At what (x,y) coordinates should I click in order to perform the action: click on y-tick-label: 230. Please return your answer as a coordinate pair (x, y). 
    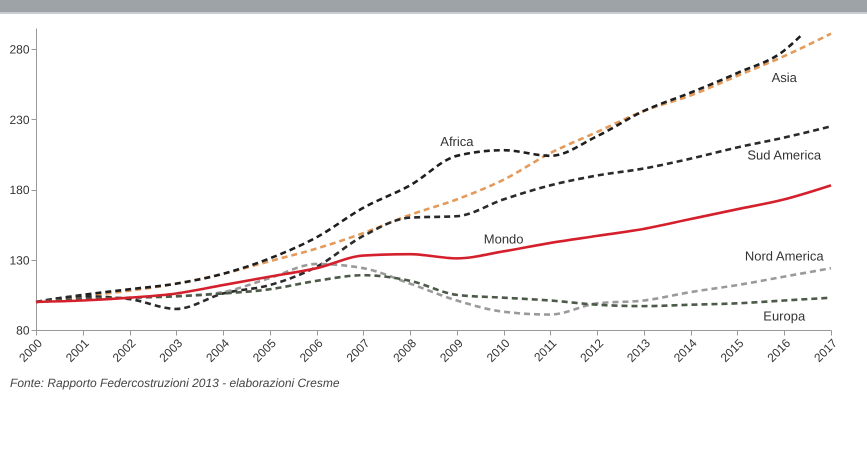
    Looking at the image, I should click on (19, 119).